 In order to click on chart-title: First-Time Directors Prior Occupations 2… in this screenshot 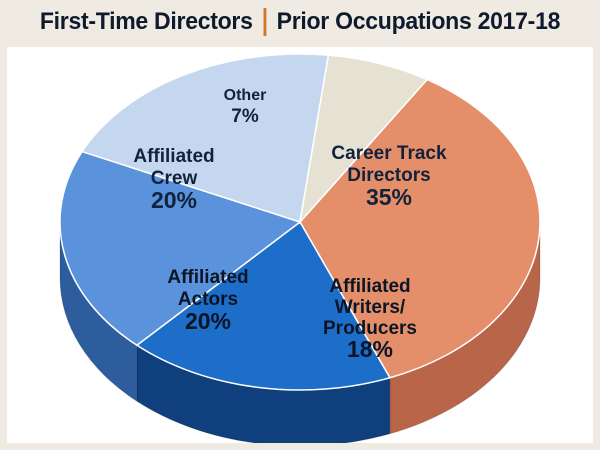, I will do `click(300, 22)`.